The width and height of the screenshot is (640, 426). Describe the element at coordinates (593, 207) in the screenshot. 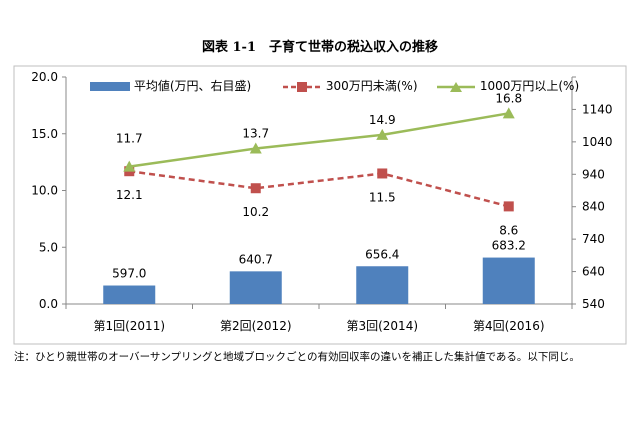

I see `right-tick-label: 840` at that location.